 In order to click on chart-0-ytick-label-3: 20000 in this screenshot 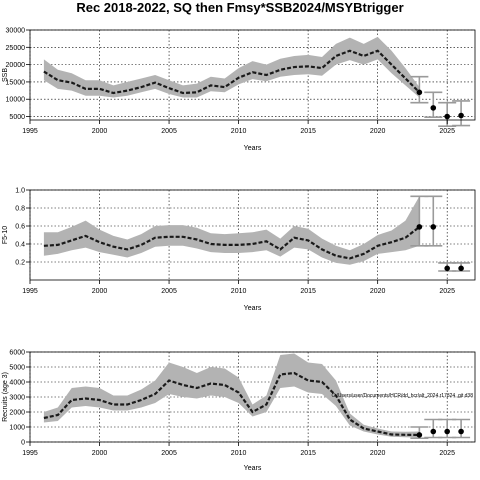, I will do `click(16, 65)`.